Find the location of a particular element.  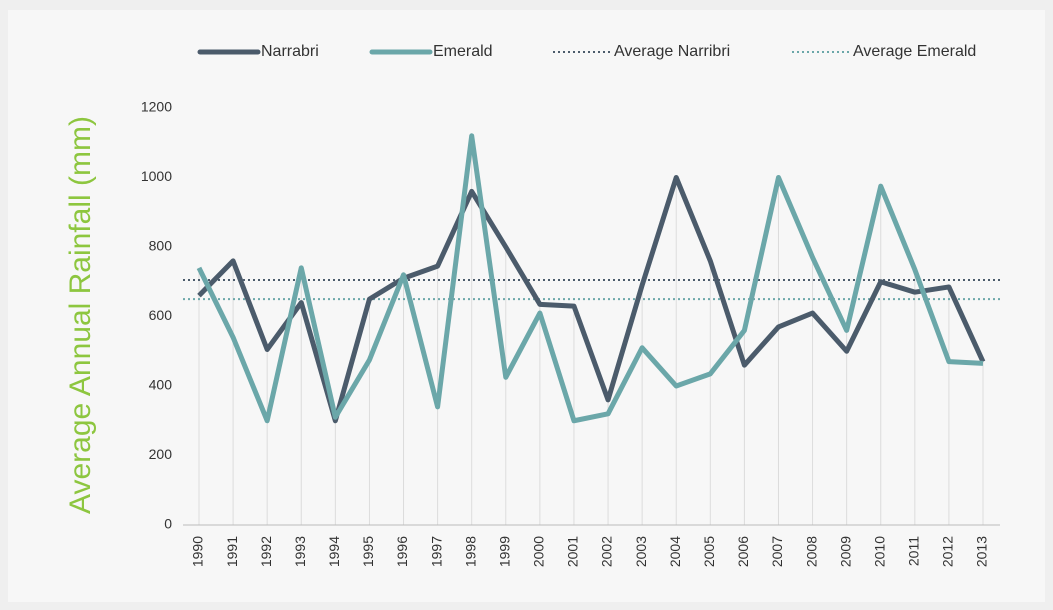

x-tick-label: 1993 is located at coordinates (300, 551).